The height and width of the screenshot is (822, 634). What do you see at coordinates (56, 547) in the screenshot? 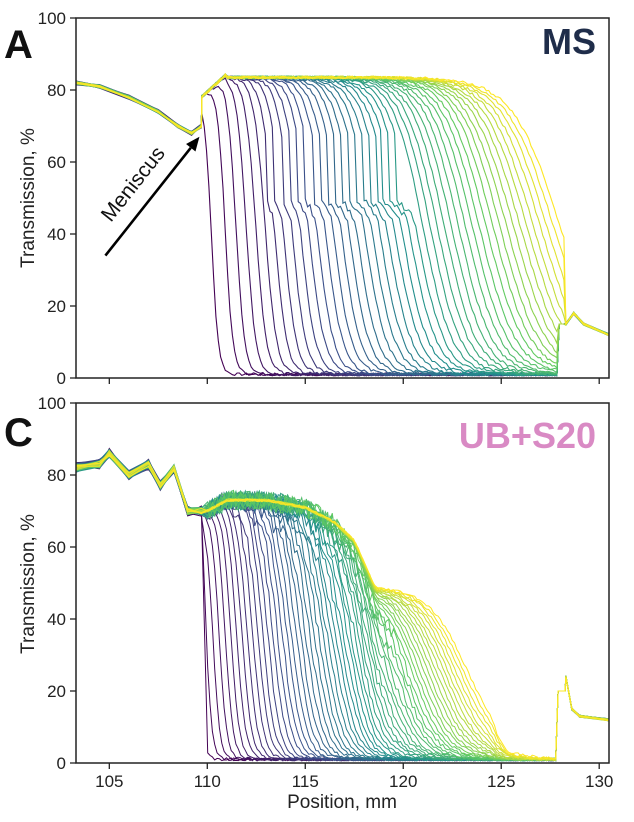
I see `panel-c-ytick-label: 60` at bounding box center [56, 547].